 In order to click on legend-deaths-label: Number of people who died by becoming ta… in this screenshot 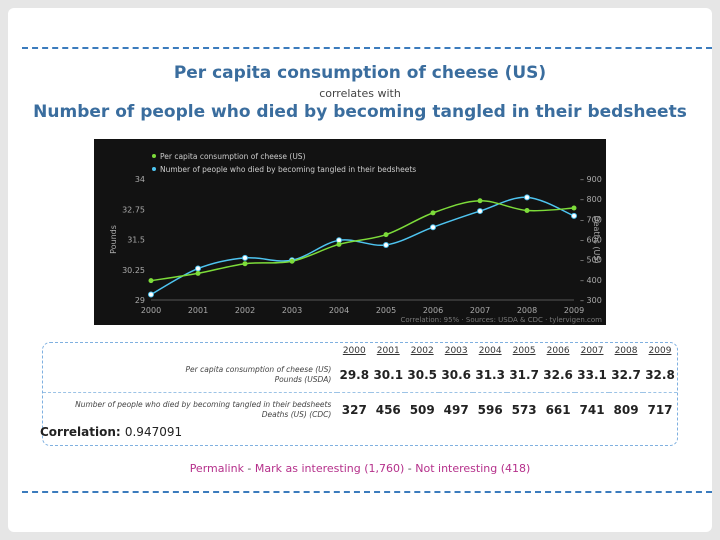, I will do `click(288, 169)`.